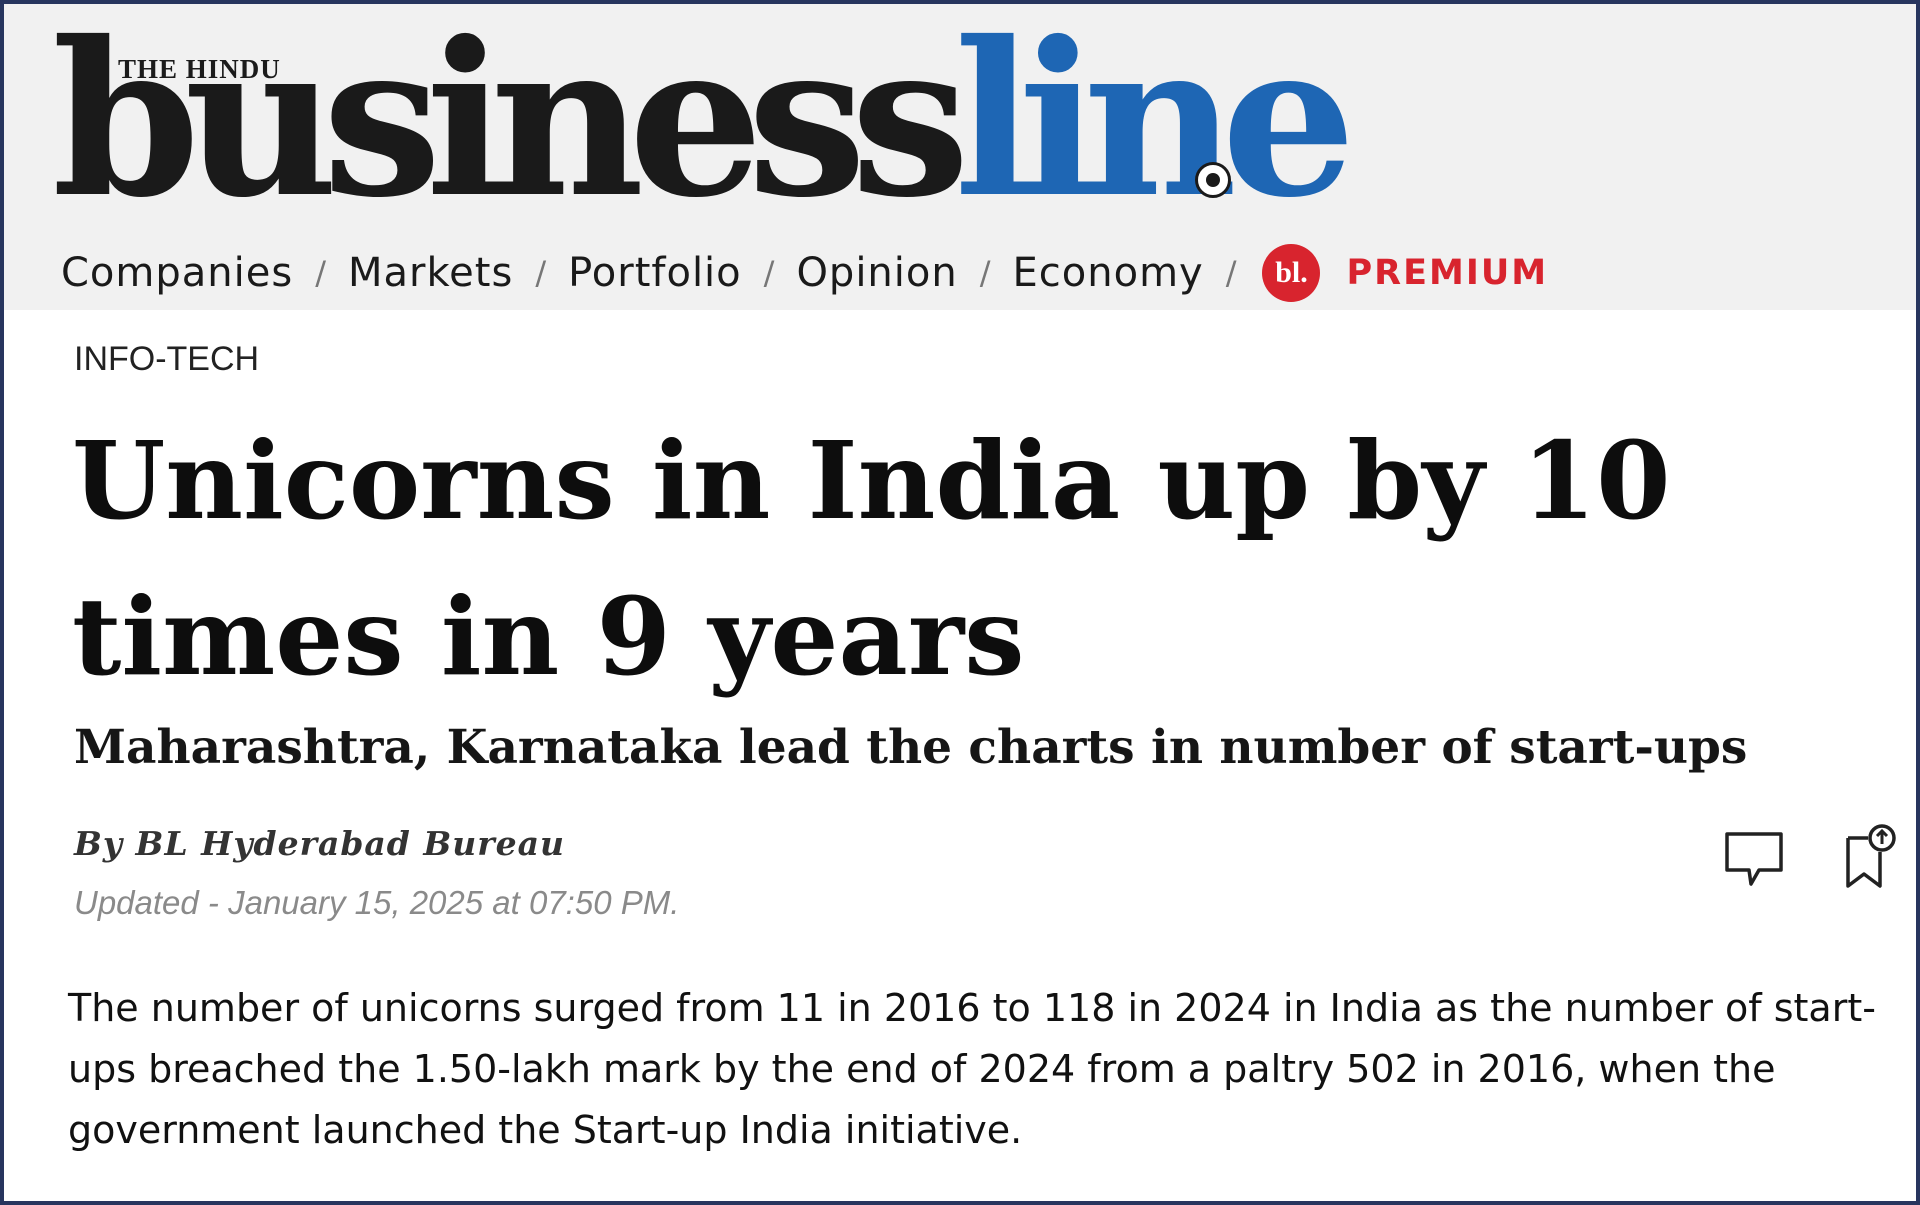 The width and height of the screenshot is (1920, 1205). What do you see at coordinates (655, 273) in the screenshot?
I see `nav-item-portfolio: Portfolio` at bounding box center [655, 273].